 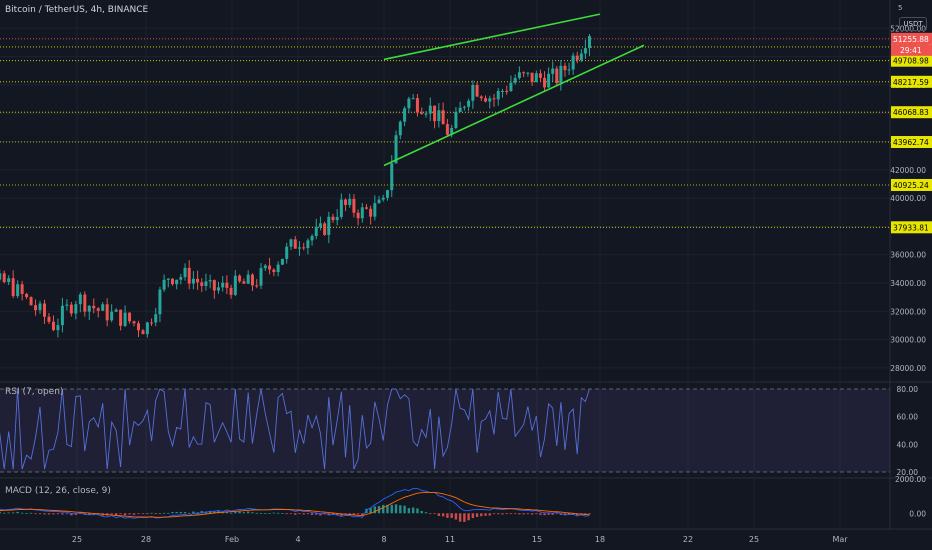 I want to click on symbol-title: Bitcoin / TetherUS, 4h, BINANCE, so click(x=77, y=10).